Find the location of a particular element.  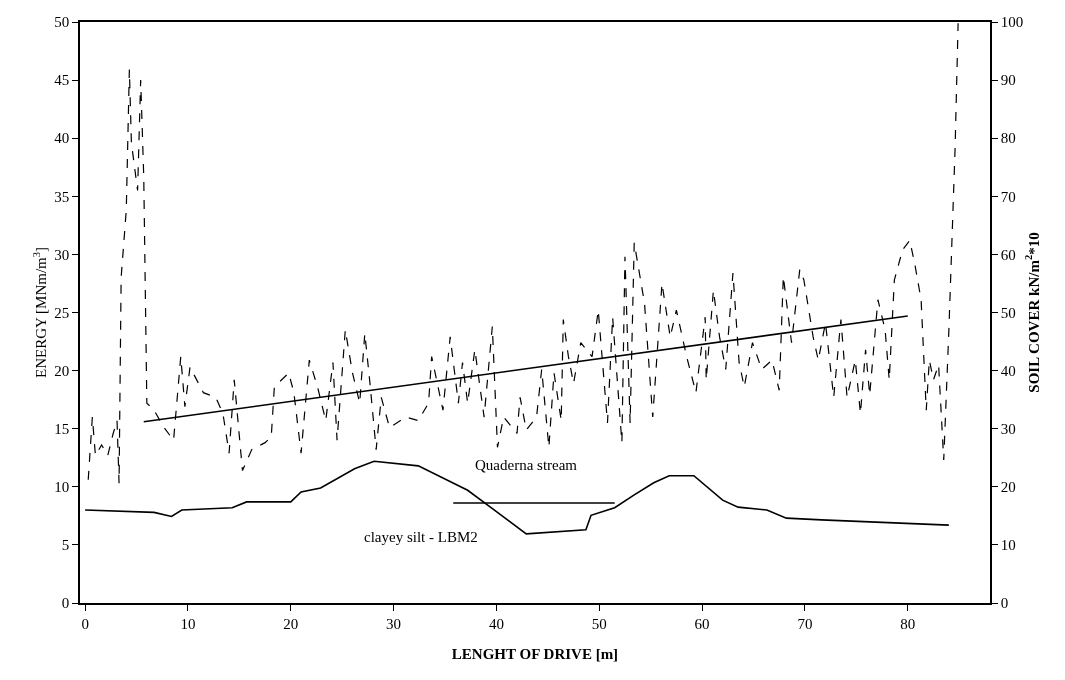

y2-tick-label: 50 is located at coordinates (1008, 312).